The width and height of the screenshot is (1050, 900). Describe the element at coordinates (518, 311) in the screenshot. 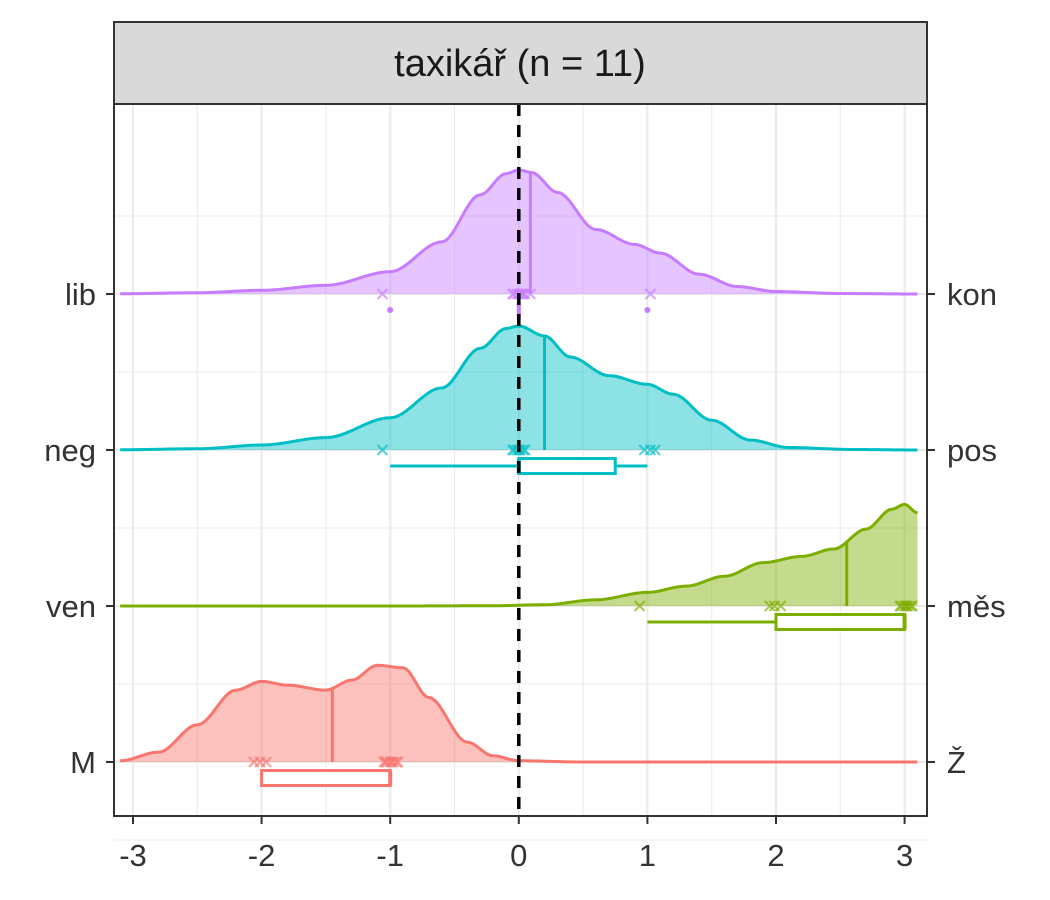

I see `box-collapsed` at that location.